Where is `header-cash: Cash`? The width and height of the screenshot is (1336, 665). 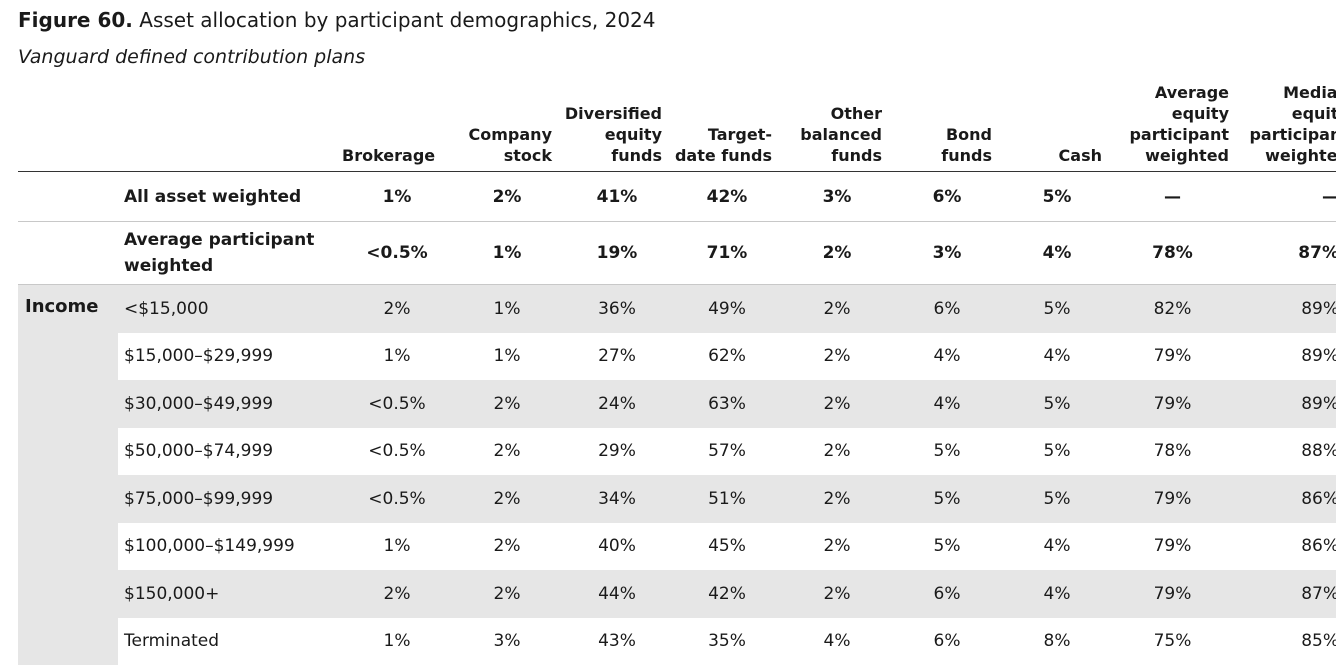
header-cash: Cash is located at coordinates (1057, 122).